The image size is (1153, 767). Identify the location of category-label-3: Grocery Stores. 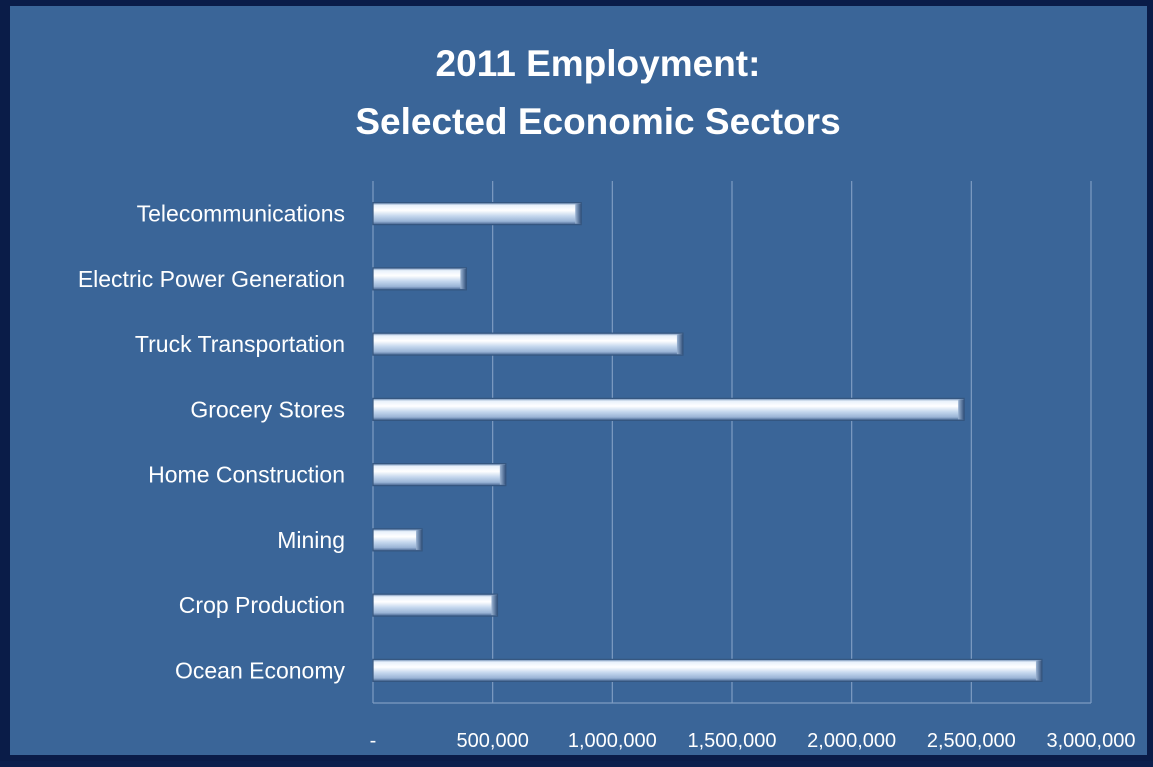
(267, 409).